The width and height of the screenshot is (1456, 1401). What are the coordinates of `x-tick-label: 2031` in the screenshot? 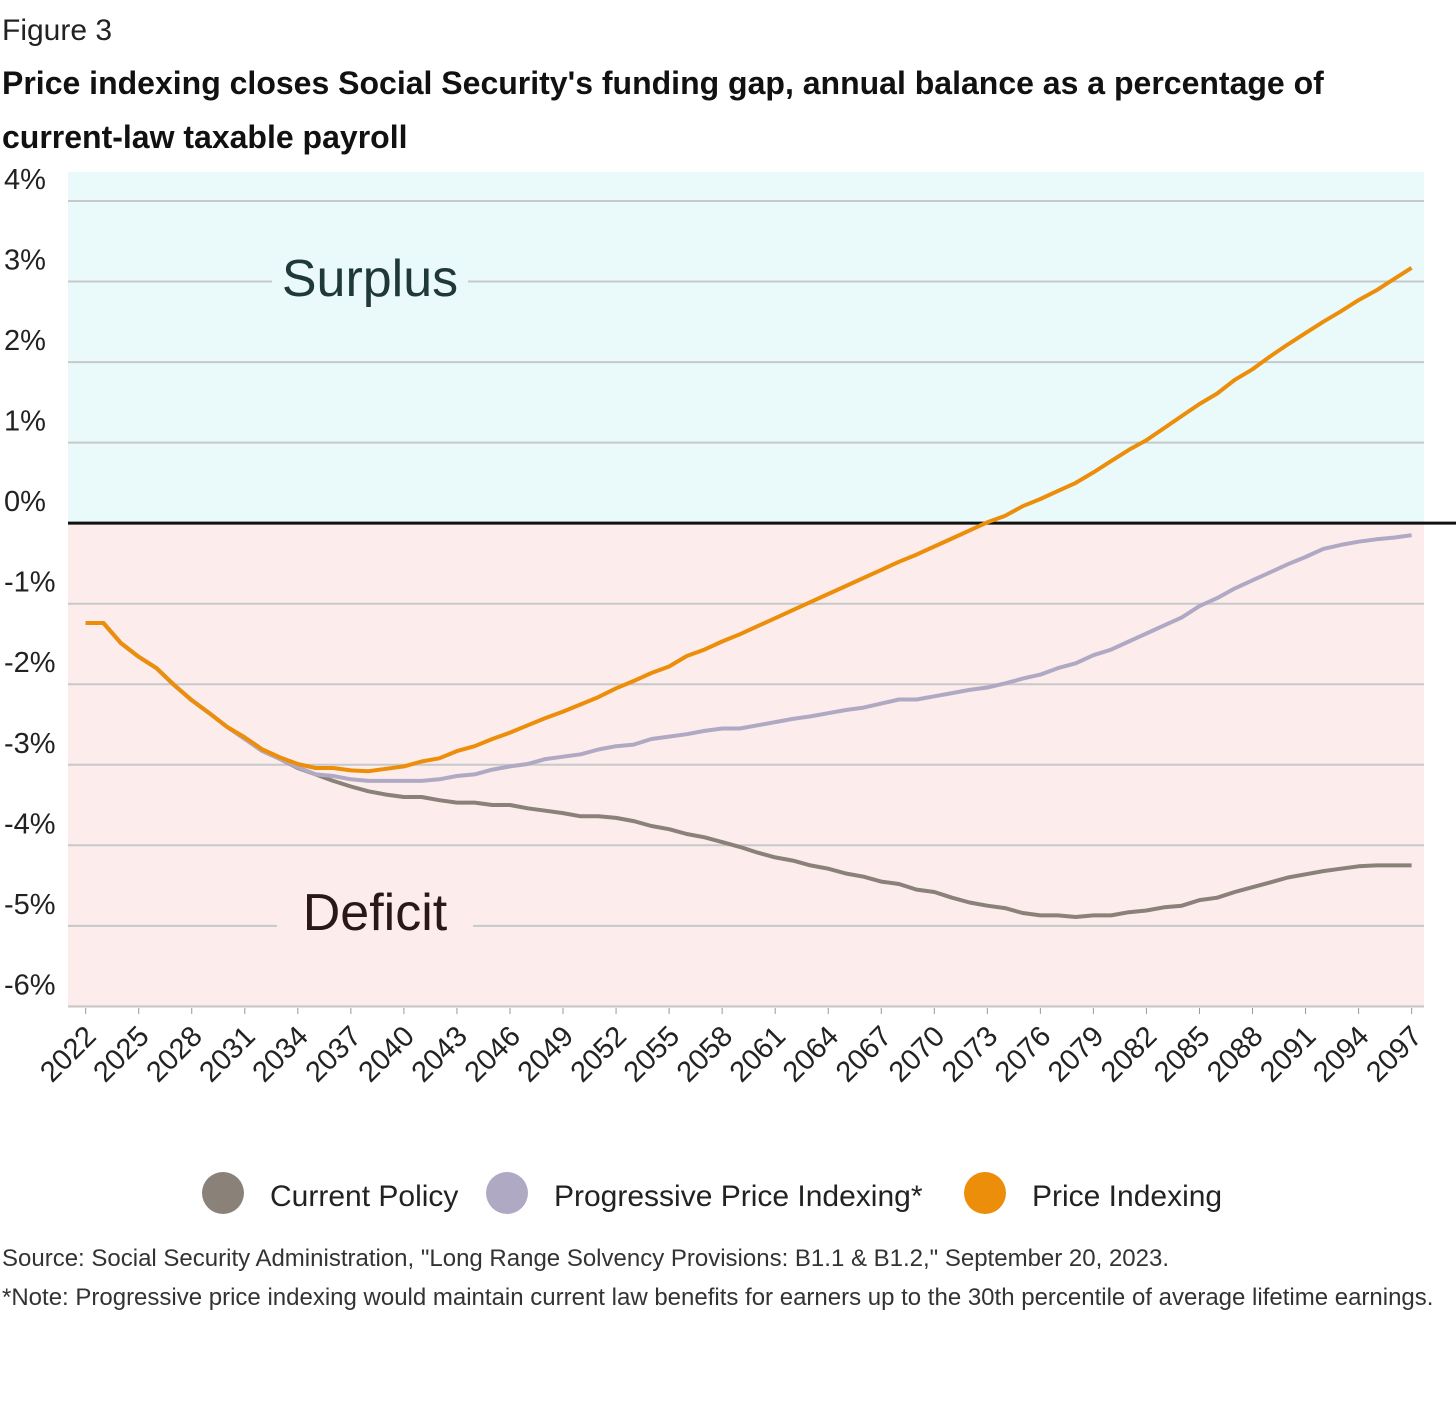 It's located at (227, 1054).